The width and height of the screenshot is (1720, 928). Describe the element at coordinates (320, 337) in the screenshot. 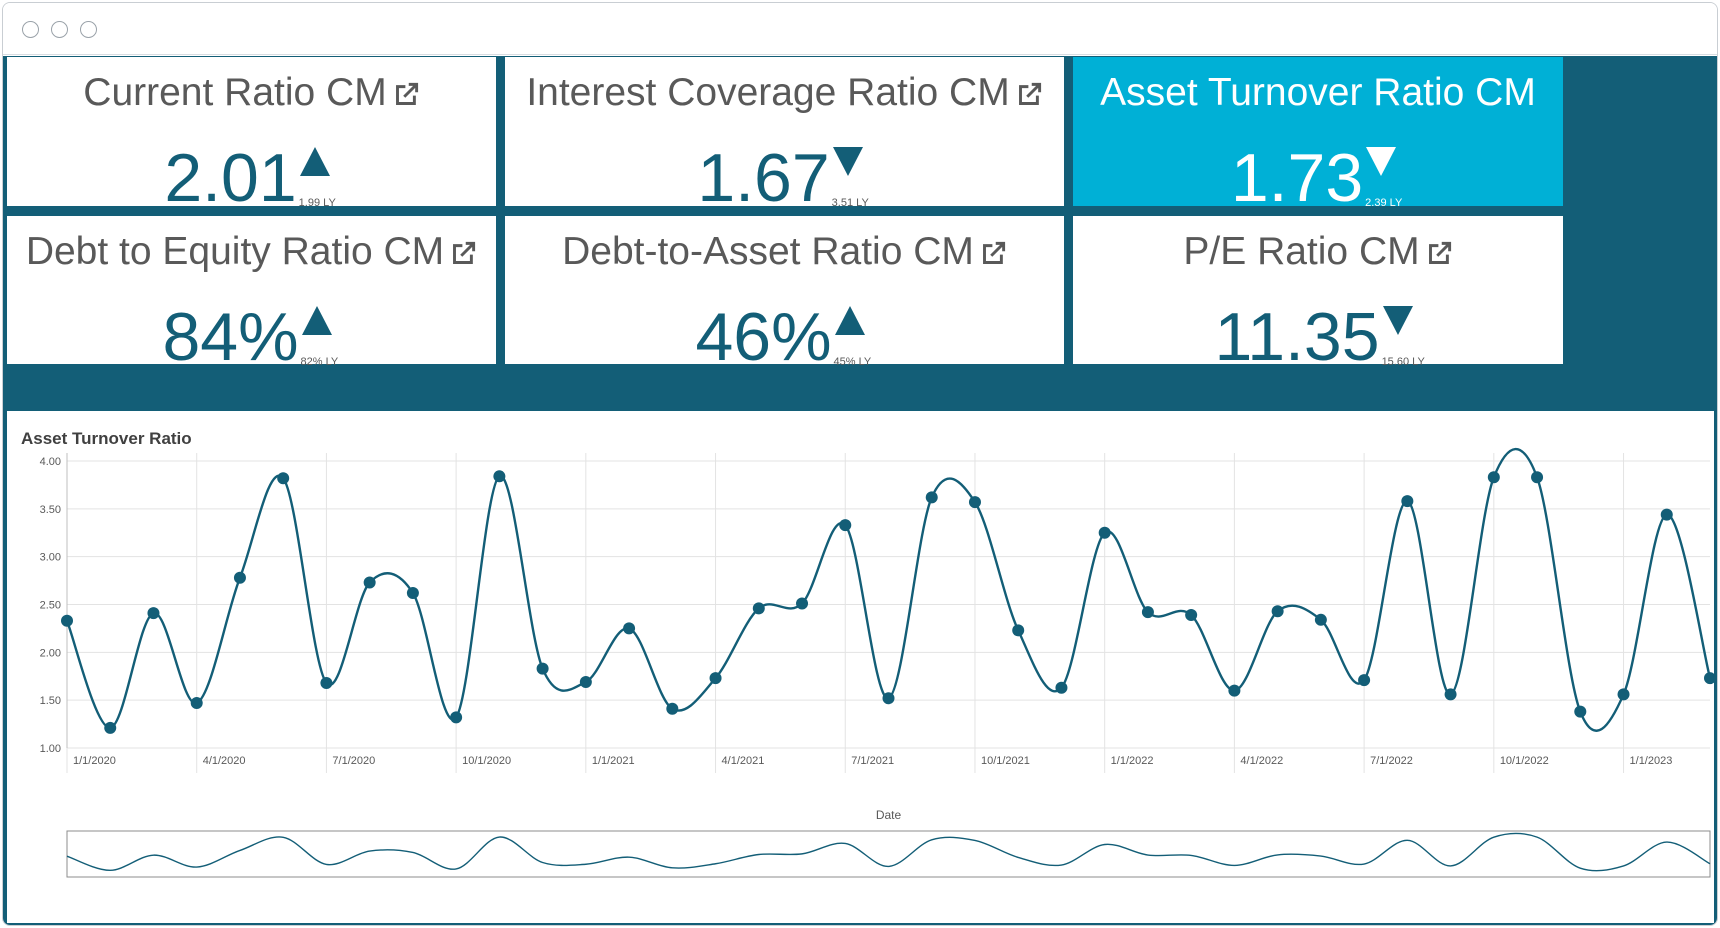

I see `trend-indicator: 82% LY` at that location.